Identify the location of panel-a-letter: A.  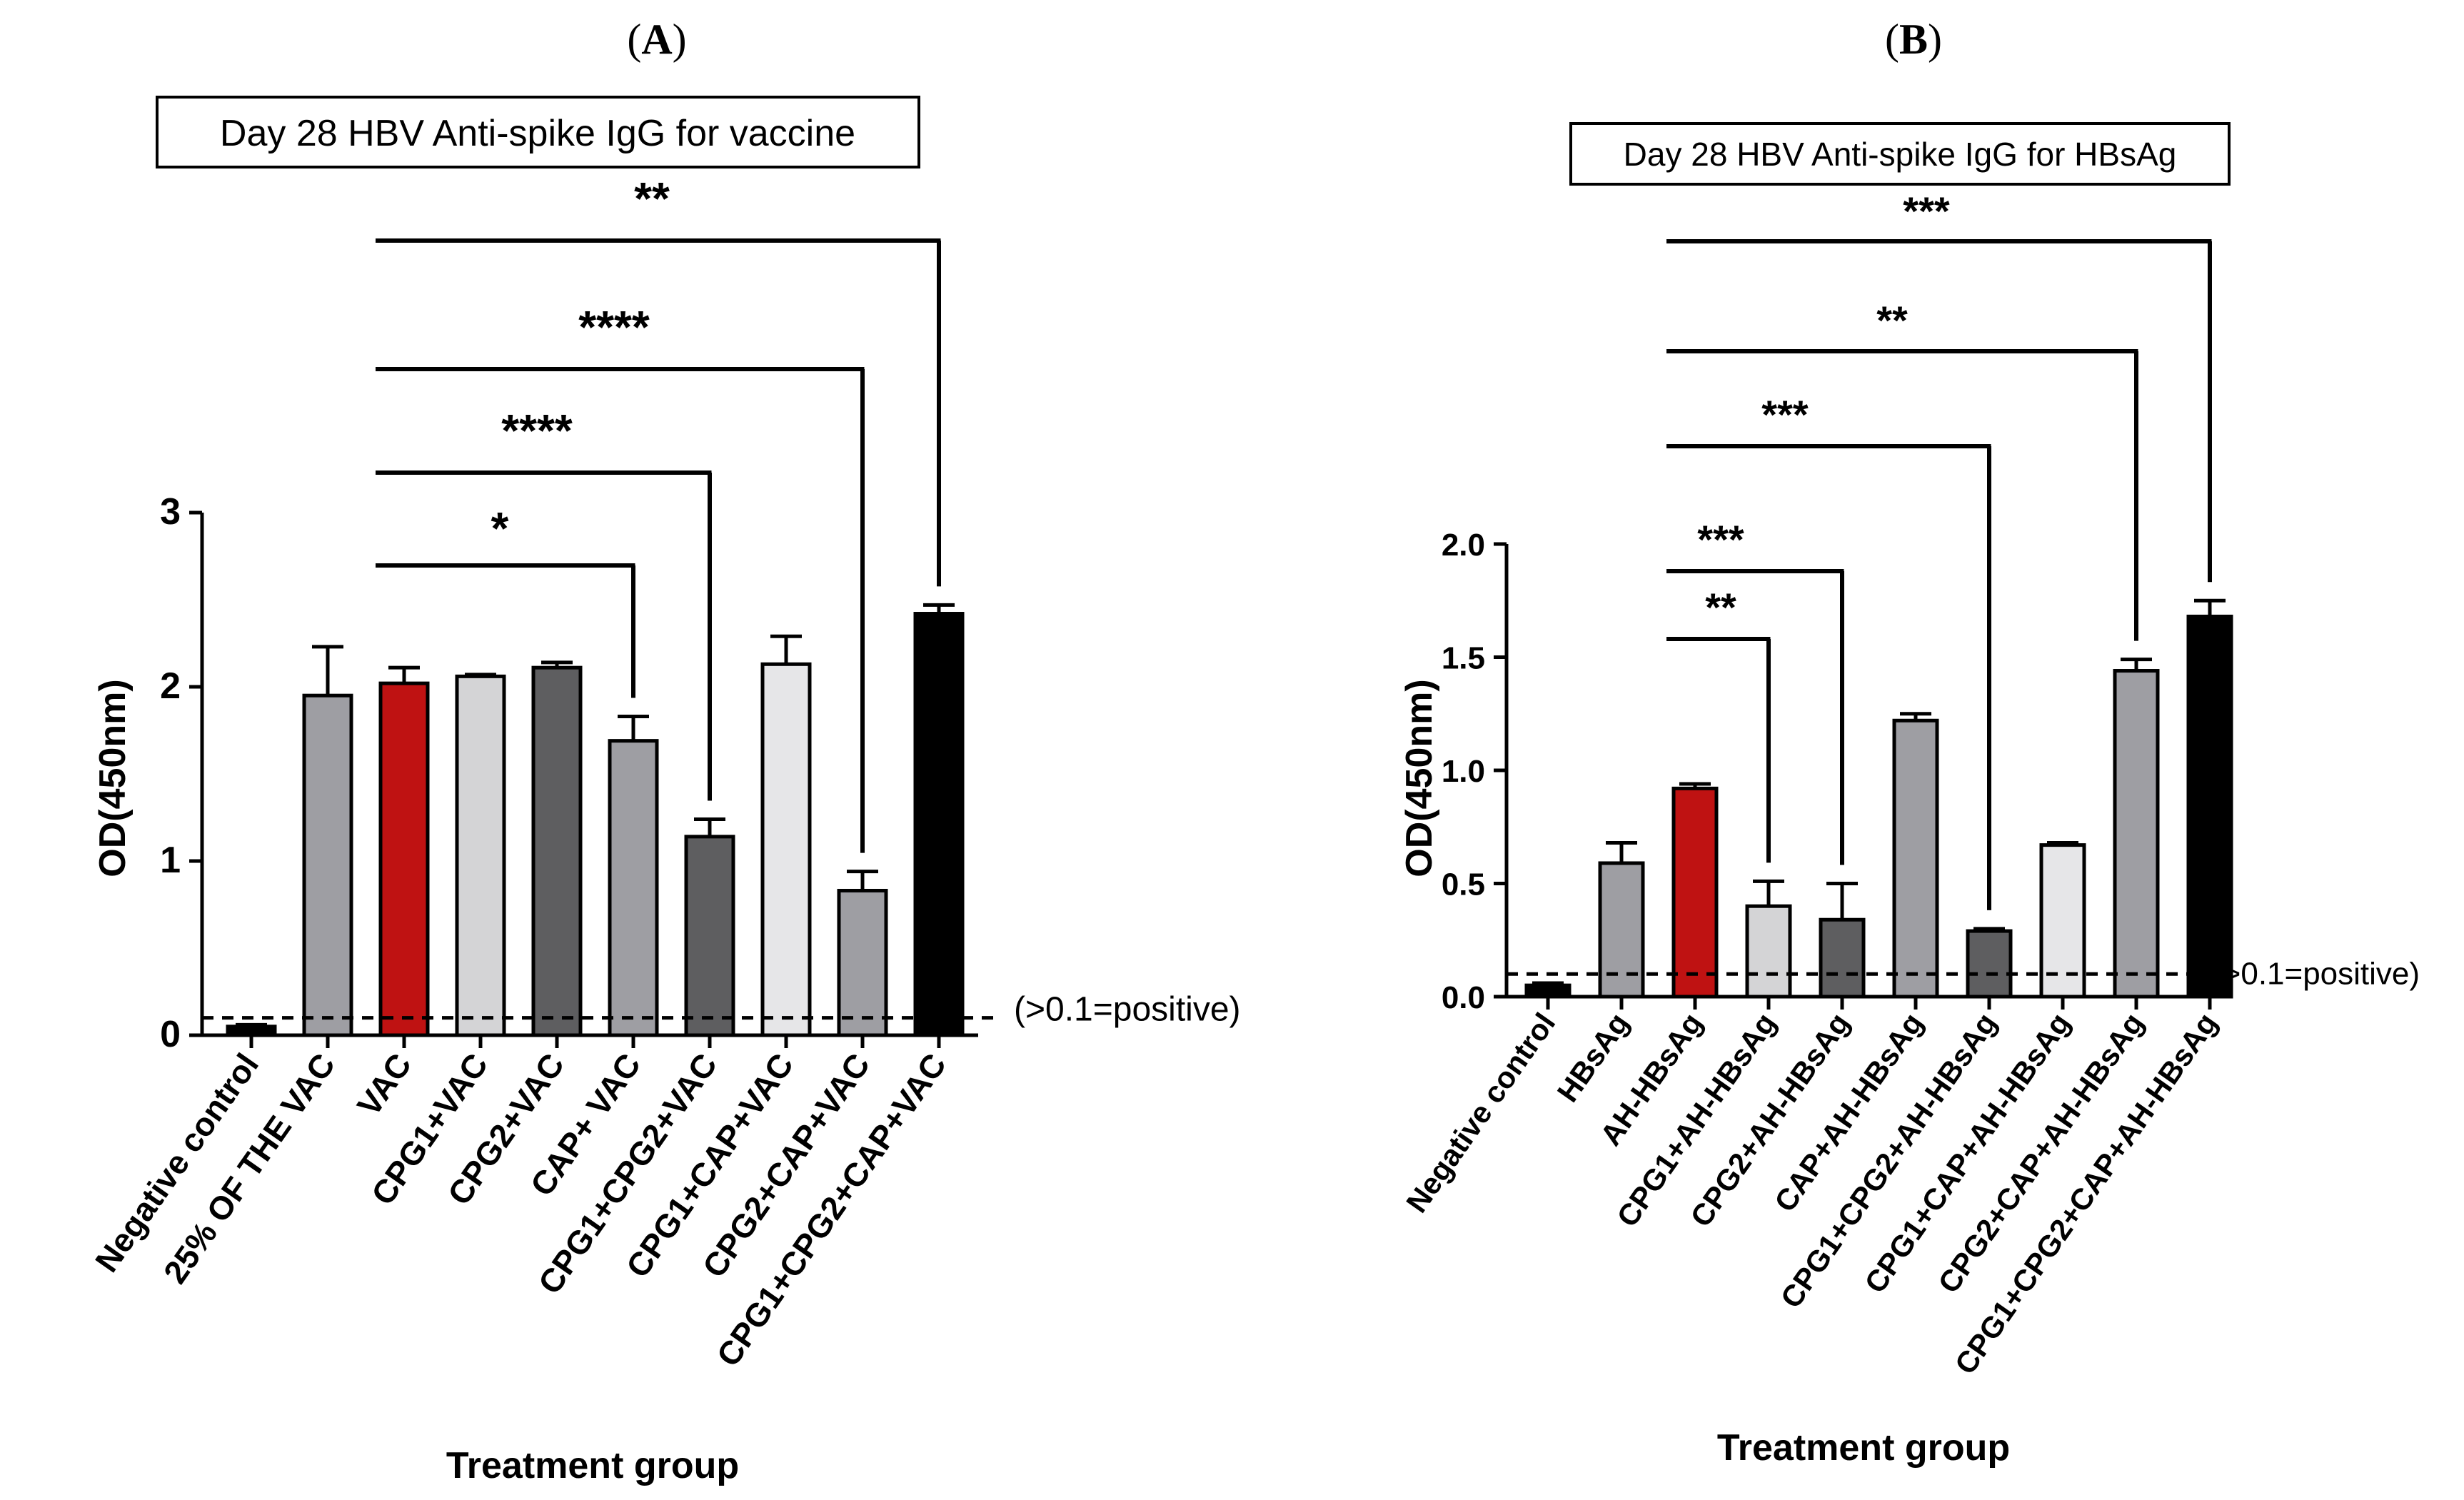
(656, 39).